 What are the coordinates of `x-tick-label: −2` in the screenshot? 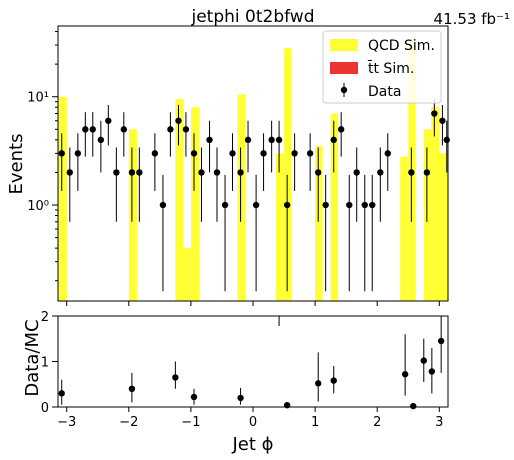 It's located at (128, 422).